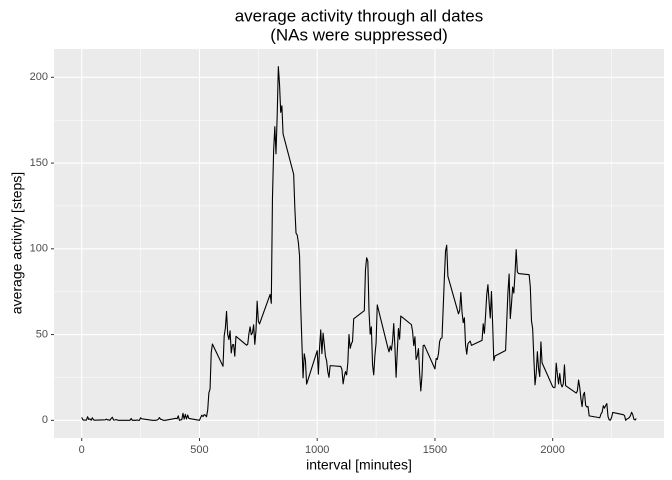 The width and height of the screenshot is (672, 480). I want to click on x-tick-label: 500, so click(199, 450).